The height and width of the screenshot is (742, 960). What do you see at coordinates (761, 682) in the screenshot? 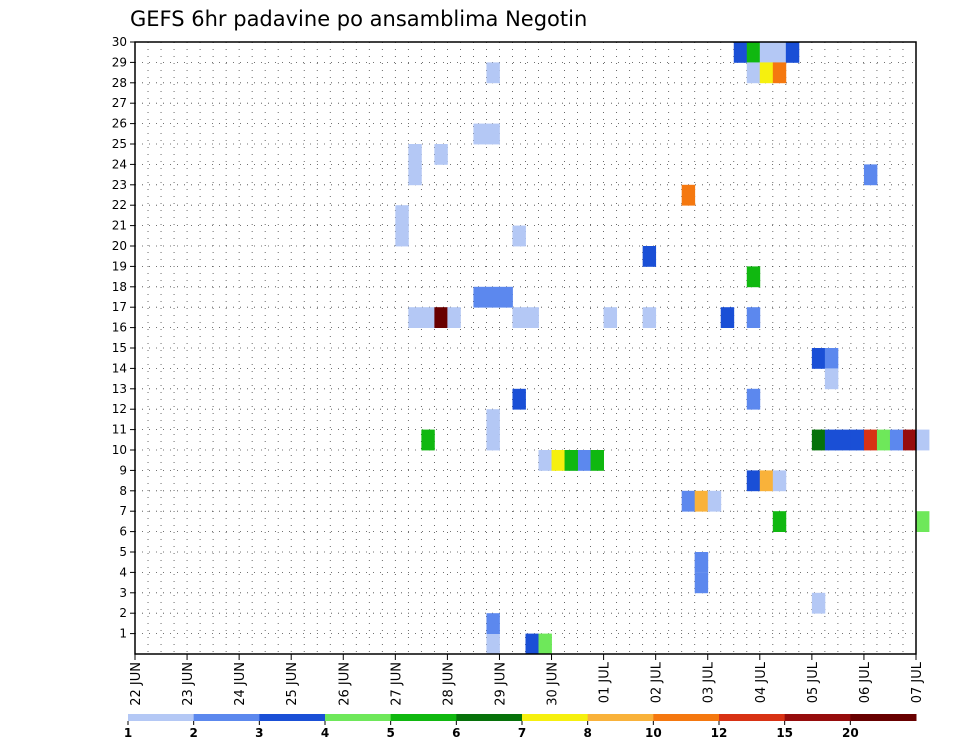
I see `x-tick-label: 04 JUL` at bounding box center [761, 682].